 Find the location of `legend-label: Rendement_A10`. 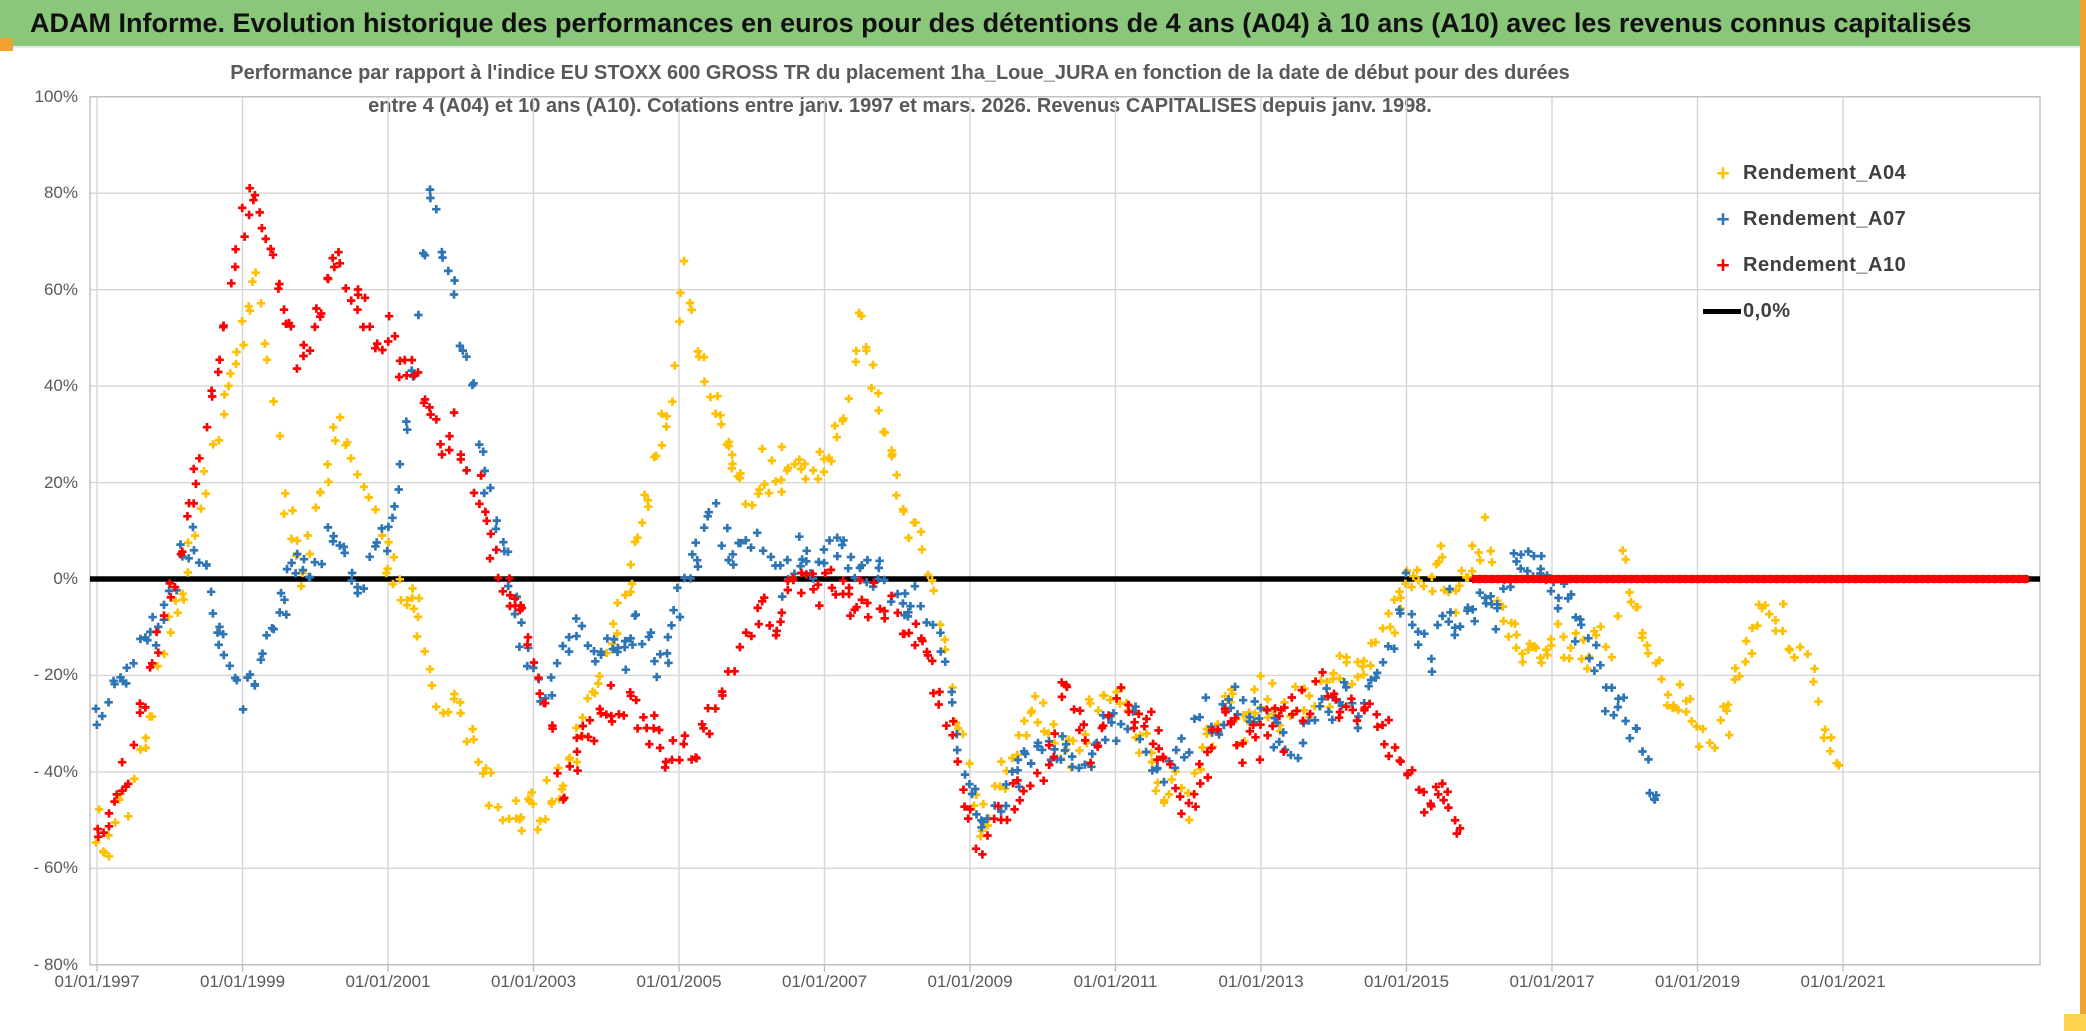

legend-label: Rendement_A10 is located at coordinates (1825, 264).